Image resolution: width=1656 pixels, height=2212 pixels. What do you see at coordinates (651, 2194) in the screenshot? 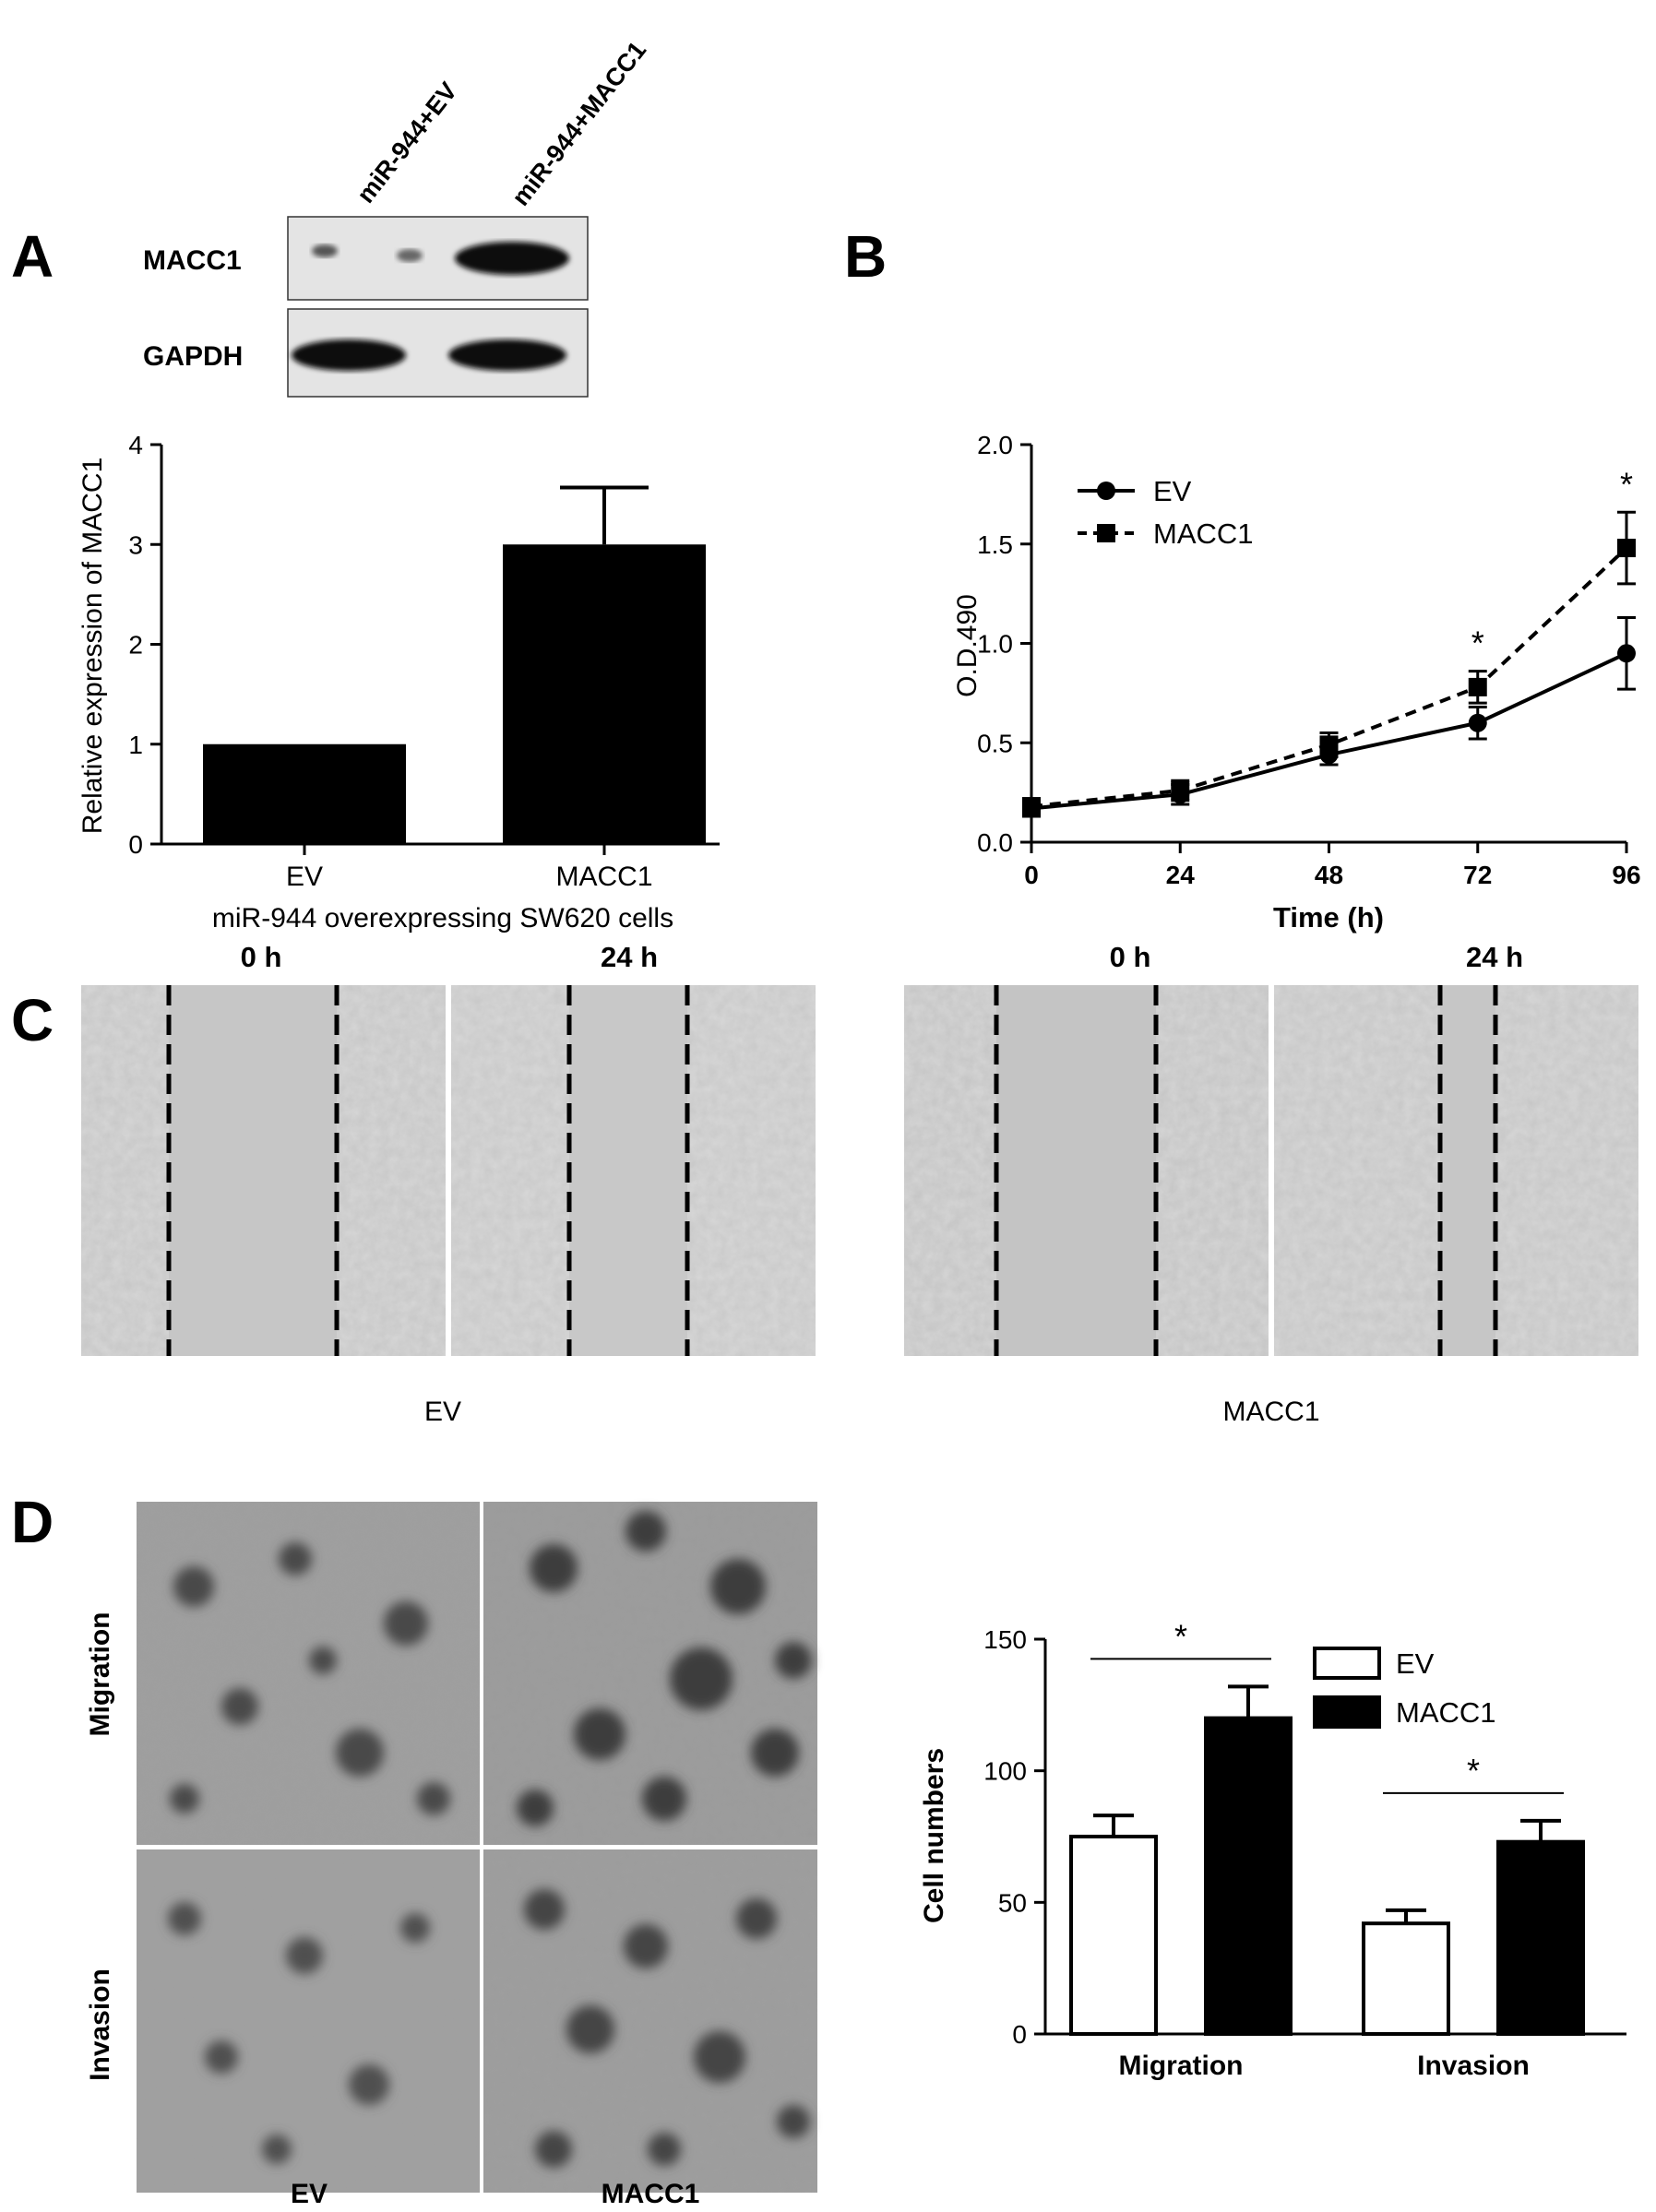
I see `transwell-col-label-macc1: MACC1` at bounding box center [651, 2194].